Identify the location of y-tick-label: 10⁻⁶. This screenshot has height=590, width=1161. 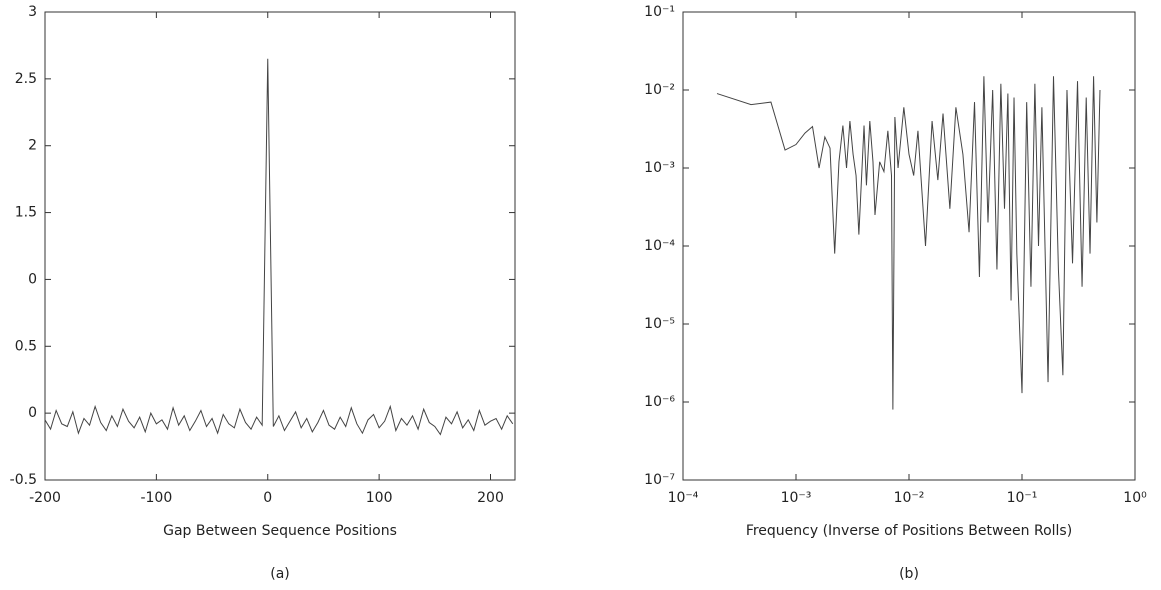
(659, 402).